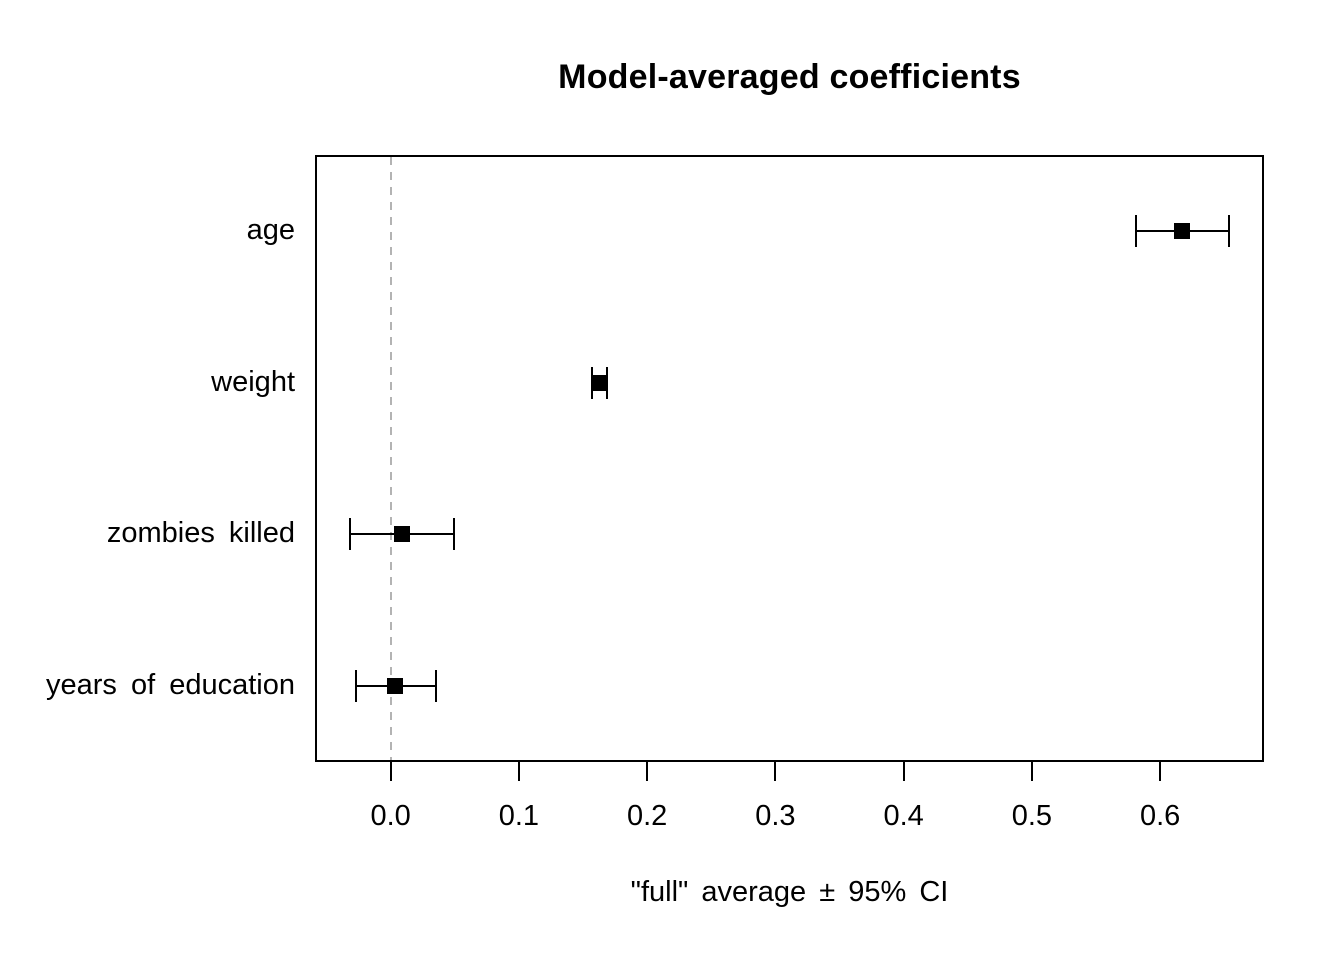 Image resolution: width=1344 pixels, height=960 pixels. What do you see at coordinates (200, 533) in the screenshot?
I see `category-label: zombies killed` at bounding box center [200, 533].